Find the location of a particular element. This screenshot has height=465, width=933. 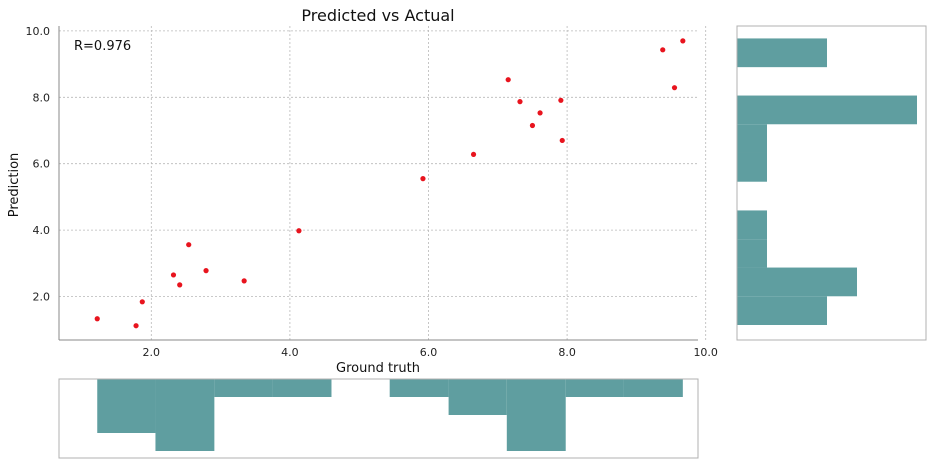

correlation-annotation: R=0.976 is located at coordinates (102, 46).